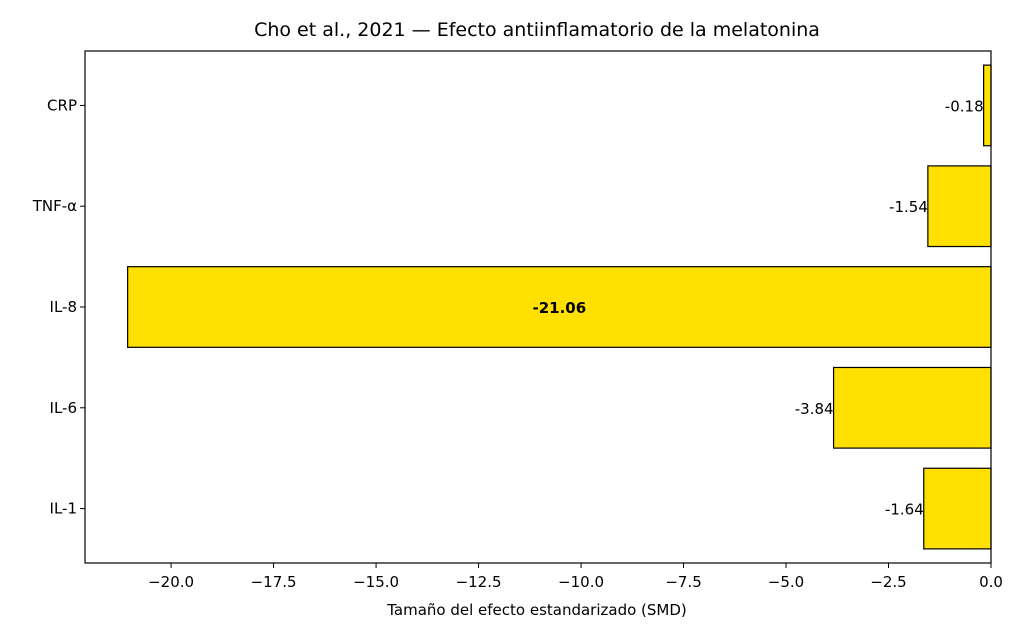  What do you see at coordinates (376, 582) in the screenshot?
I see `x-tick-label: −15.0` at bounding box center [376, 582].